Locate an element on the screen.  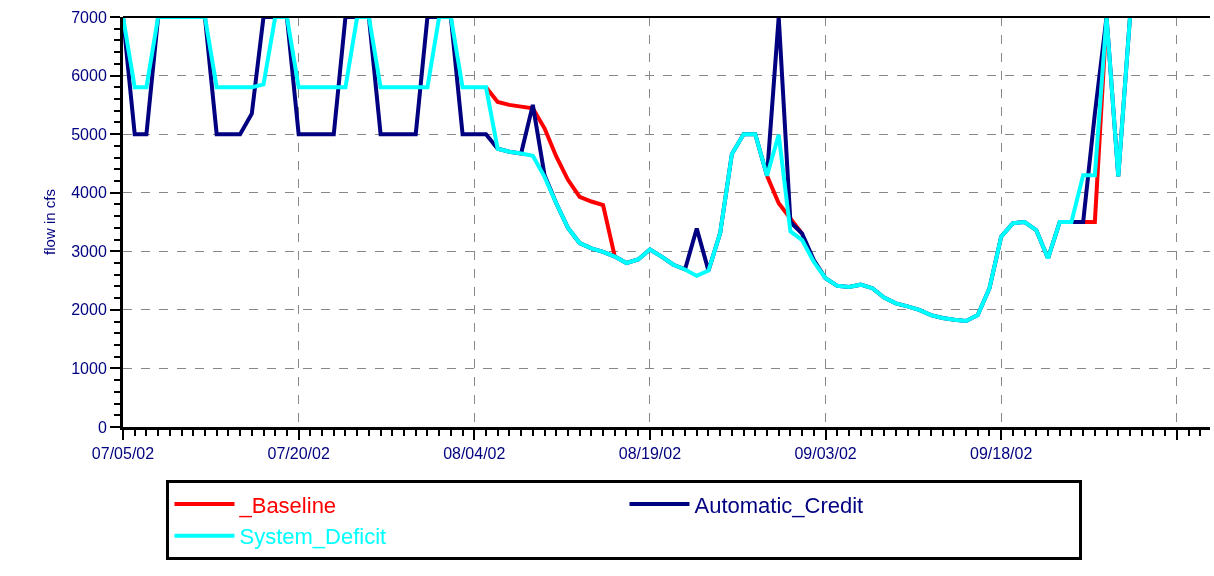
y-tick-label: 7000 is located at coordinates (89, 17).